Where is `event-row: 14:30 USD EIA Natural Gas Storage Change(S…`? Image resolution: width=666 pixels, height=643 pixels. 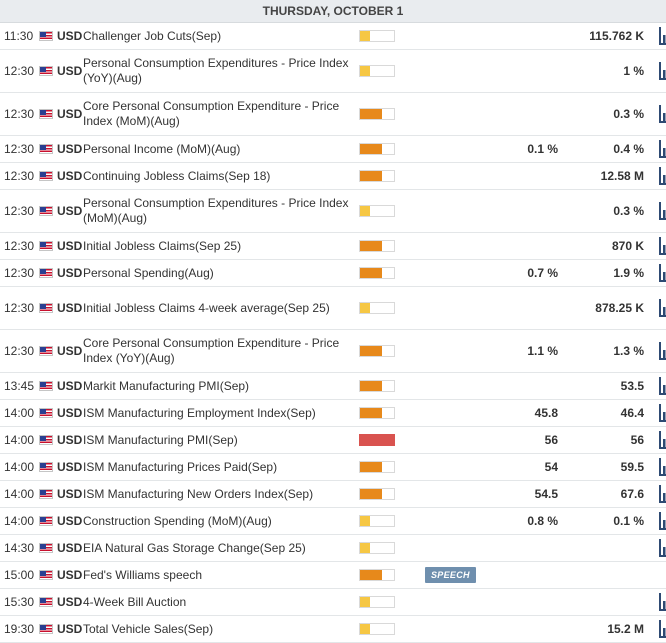
event-row: 14:30 USD EIA Natural Gas Storage Change(S… is located at coordinates (333, 548).